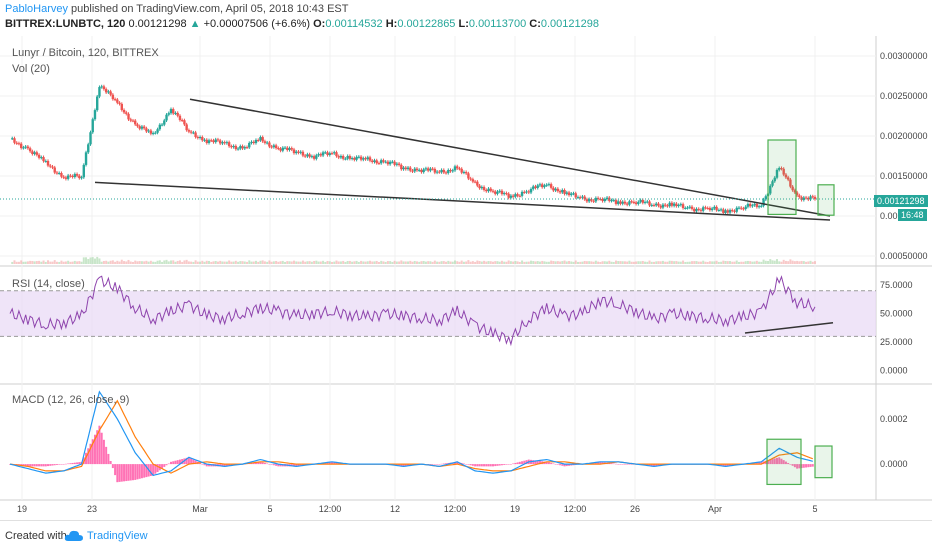 The width and height of the screenshot is (932, 551). What do you see at coordinates (497, 24) in the screenshot?
I see `low-value: 0.00113700` at bounding box center [497, 24].